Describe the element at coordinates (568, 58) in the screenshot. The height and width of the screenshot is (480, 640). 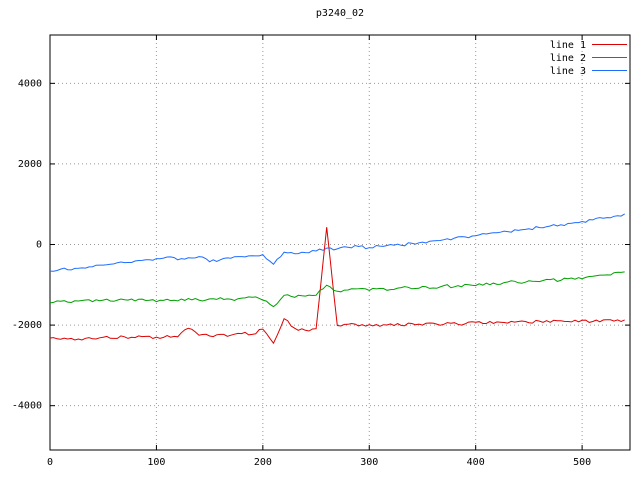
I see `legend-label: line 2` at that location.